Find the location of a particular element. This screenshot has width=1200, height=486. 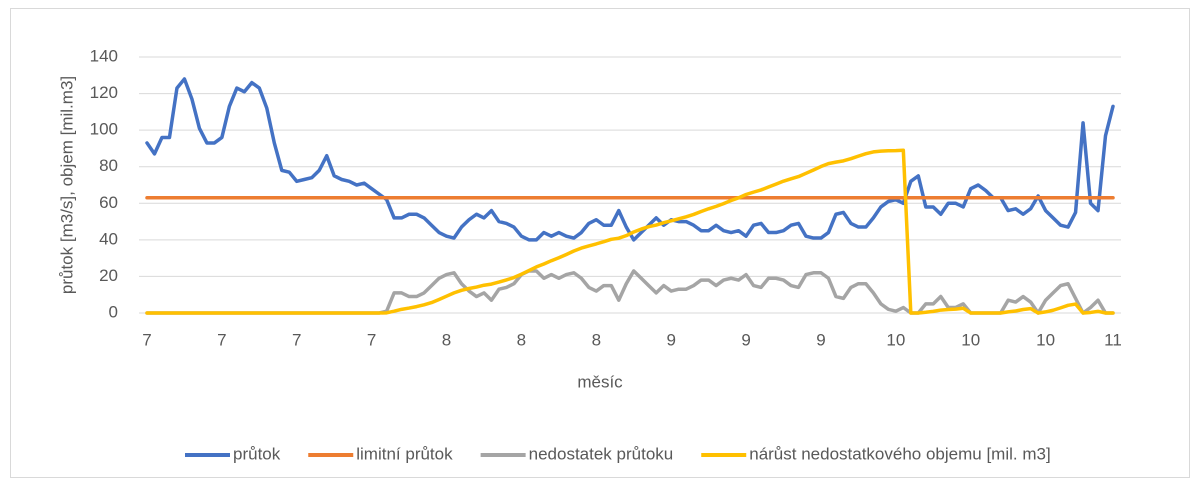

y-tick-label: 140 is located at coordinates (104, 55).